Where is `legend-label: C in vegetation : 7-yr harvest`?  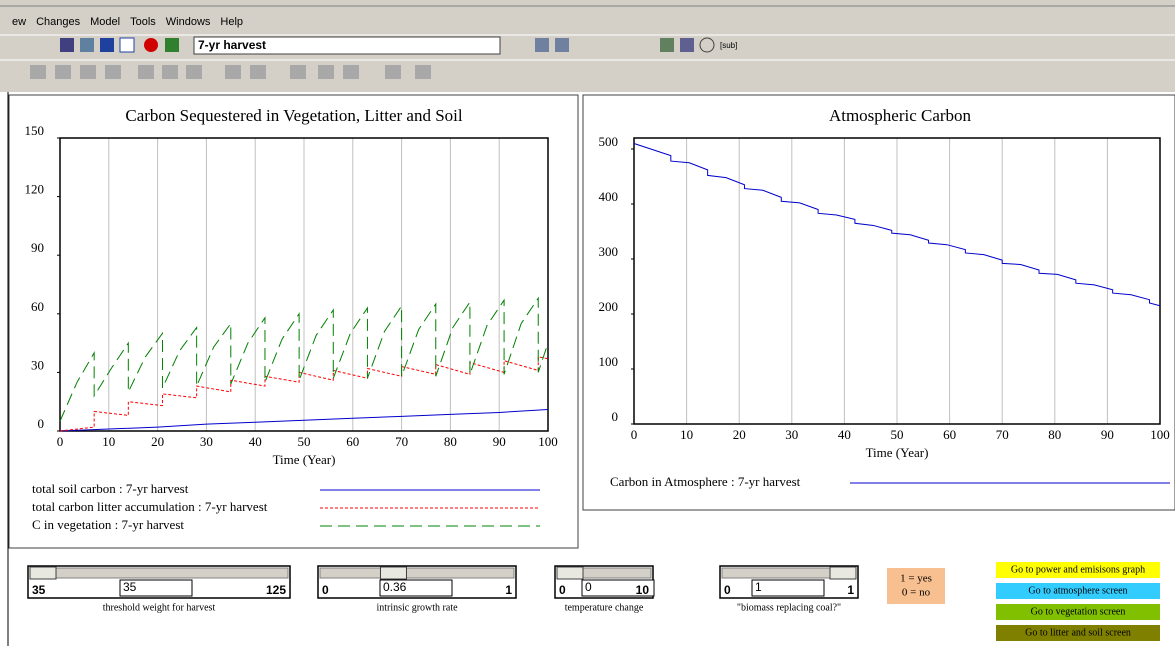
legend-label: C in vegetation : 7-yr harvest is located at coordinates (108, 524).